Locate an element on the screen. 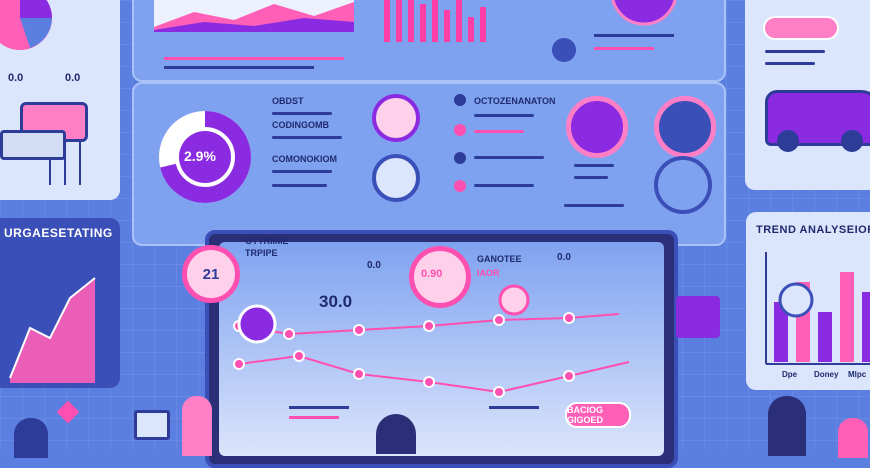 This screenshot has height=468, width=870. left-chart-panel: URGAESETATING is located at coordinates (60, 303).